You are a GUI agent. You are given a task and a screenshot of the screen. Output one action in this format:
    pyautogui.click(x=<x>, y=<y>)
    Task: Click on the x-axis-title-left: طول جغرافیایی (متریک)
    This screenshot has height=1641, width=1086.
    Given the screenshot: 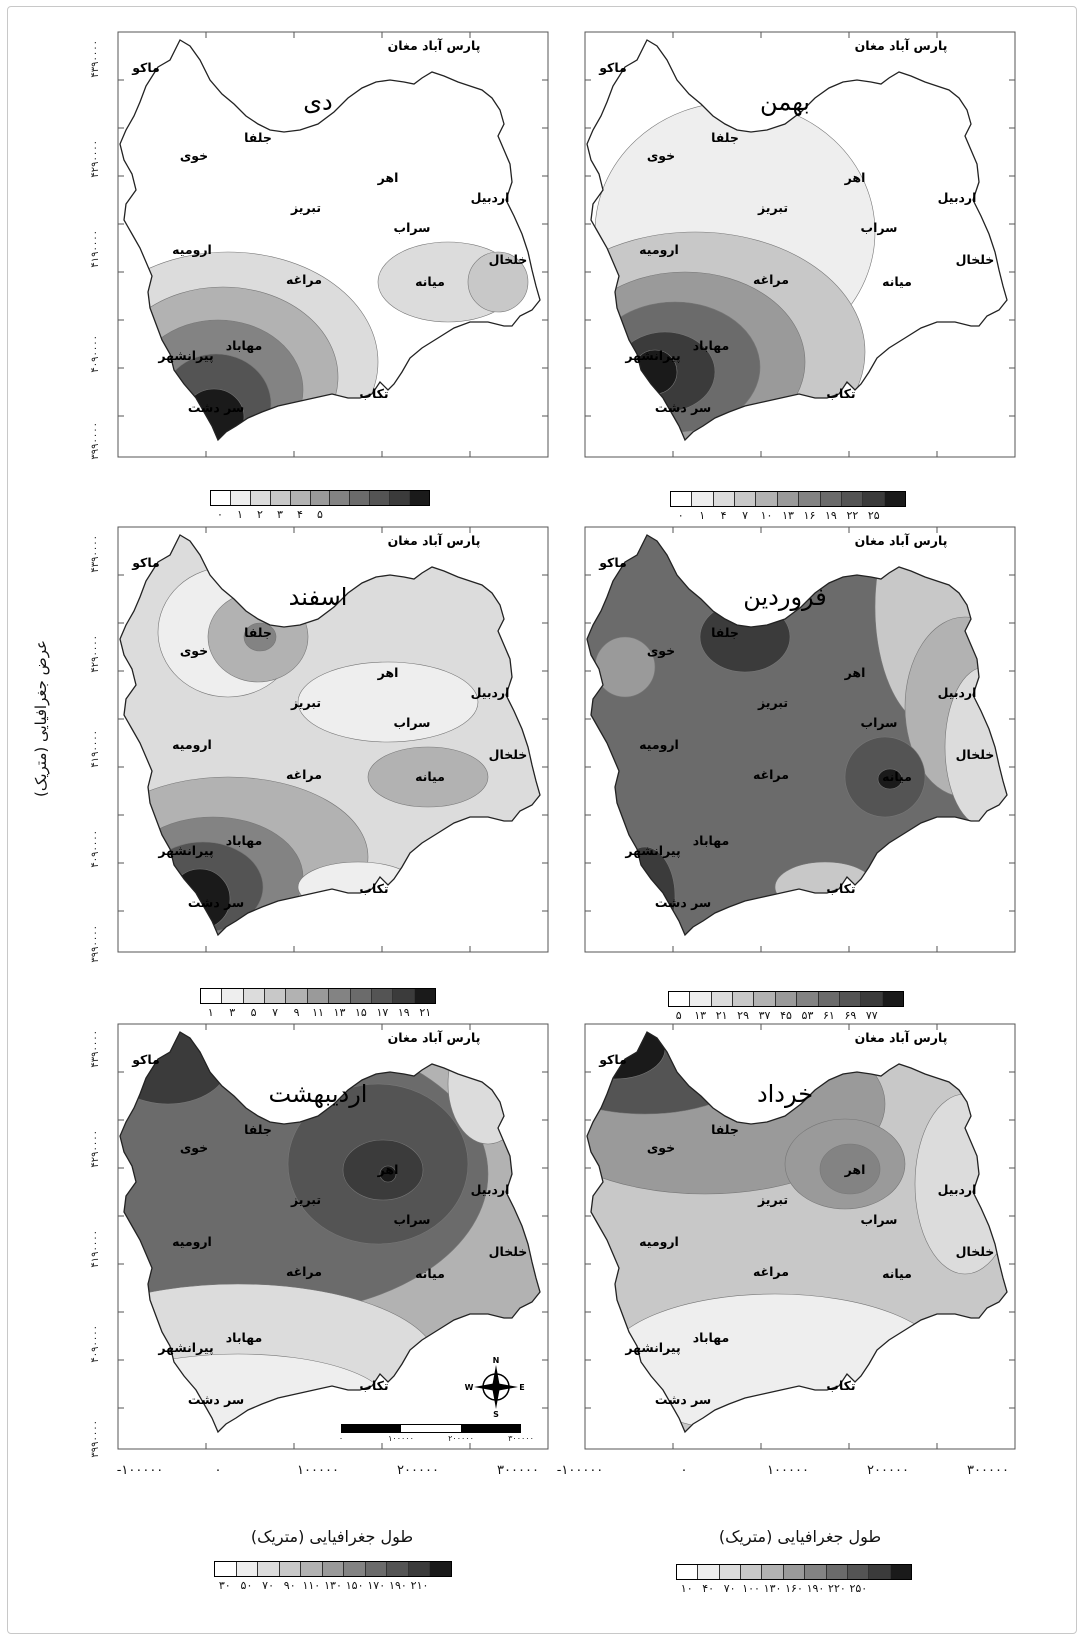 What is the action you would take?
    pyautogui.click(x=332, y=1536)
    